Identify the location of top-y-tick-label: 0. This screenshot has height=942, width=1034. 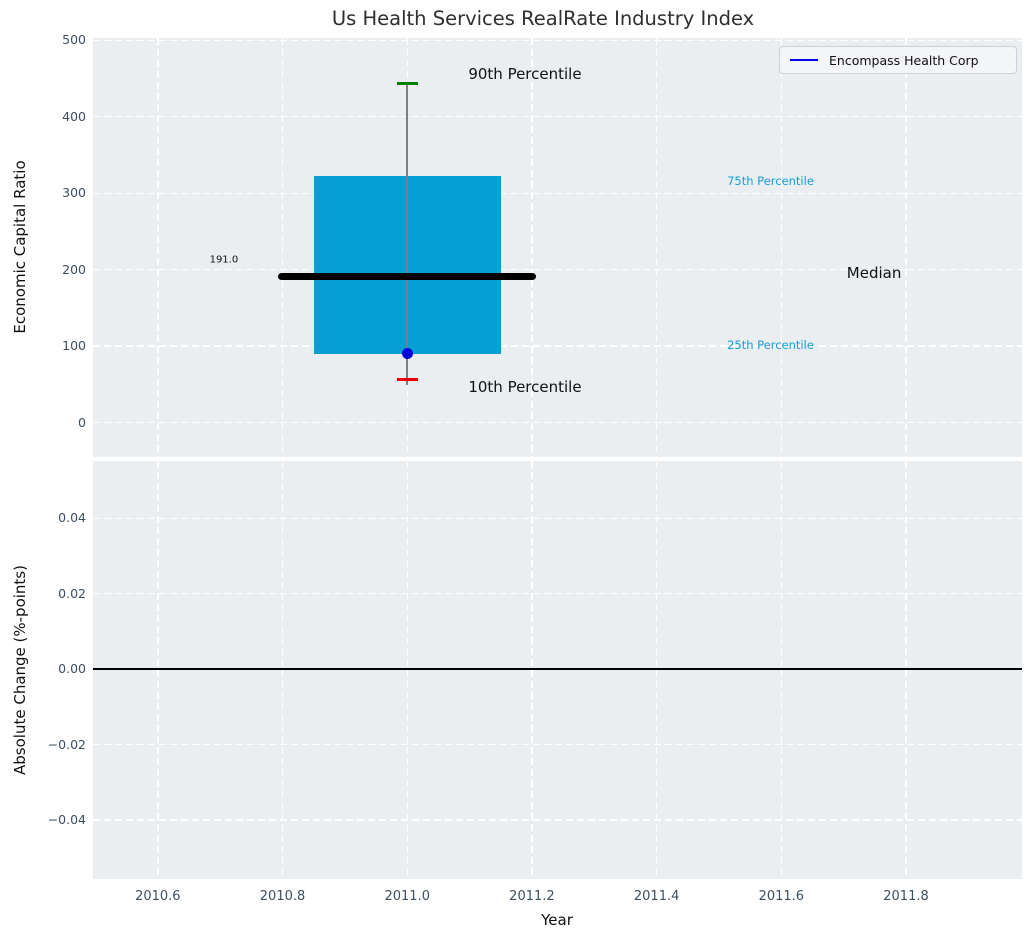
(82, 422).